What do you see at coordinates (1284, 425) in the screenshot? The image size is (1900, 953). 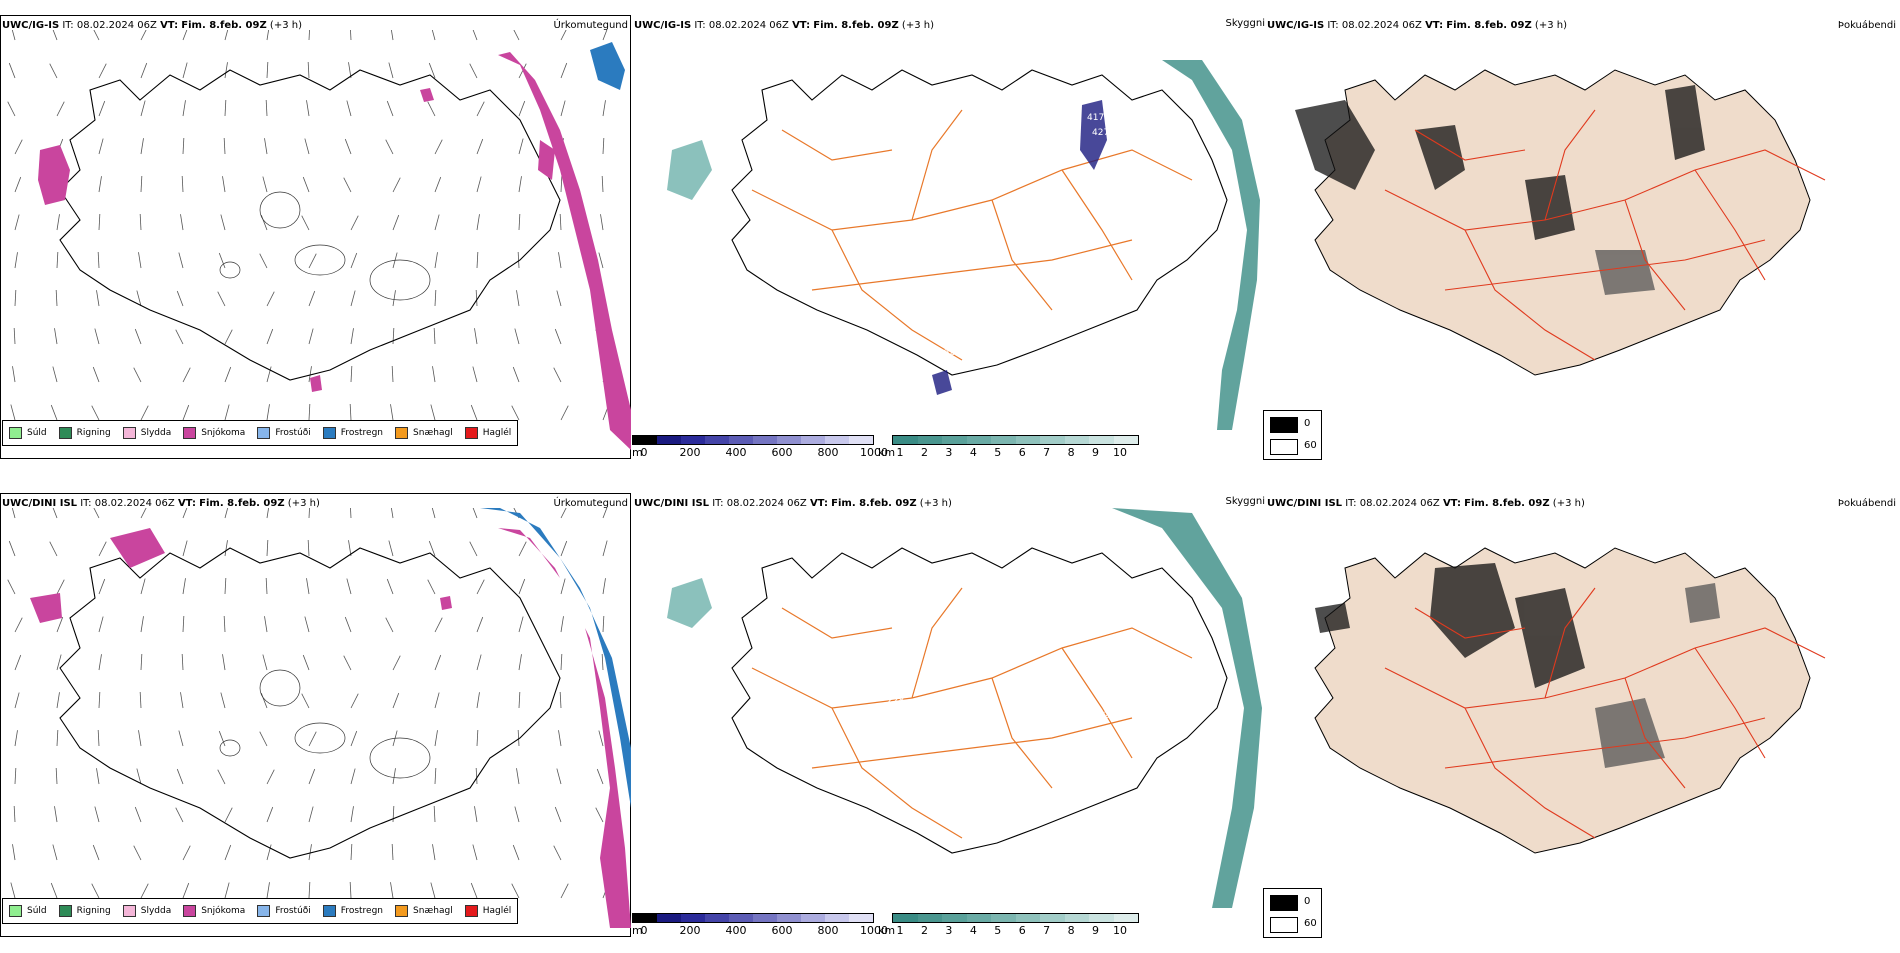 I see `fog-legend-swatch` at bounding box center [1284, 425].